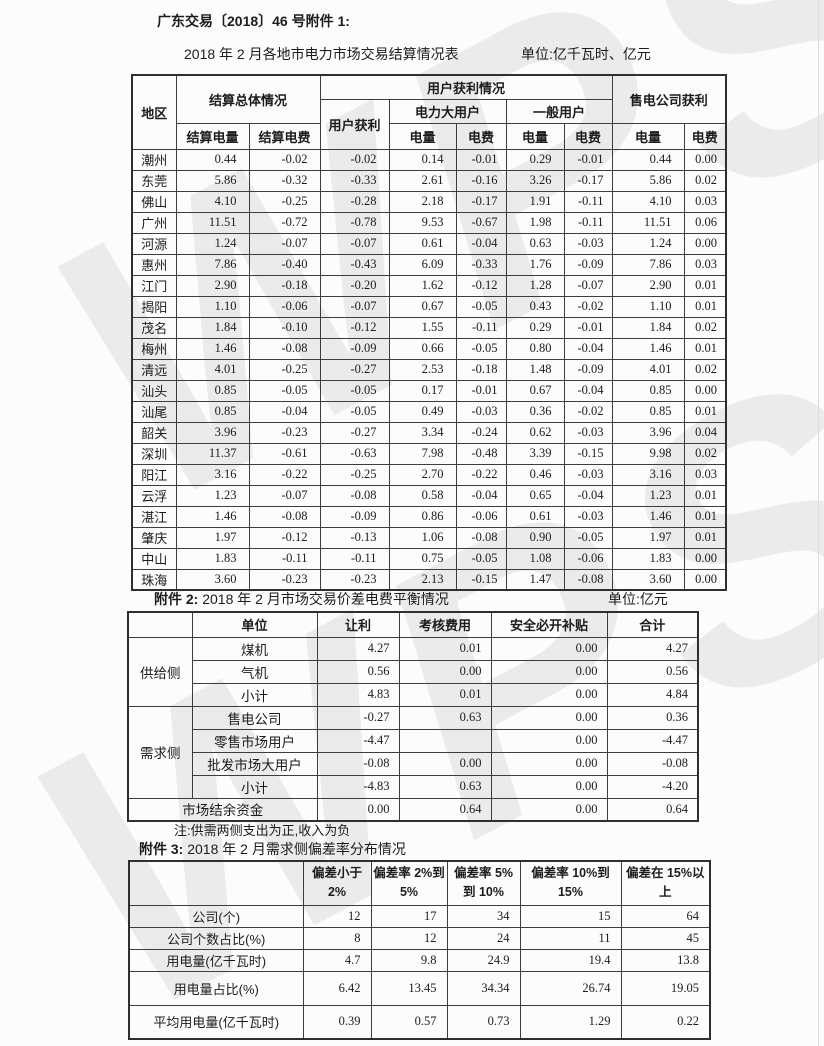  What do you see at coordinates (254, 717) in the screenshot?
I see `row-label: 售电公司` at bounding box center [254, 717].